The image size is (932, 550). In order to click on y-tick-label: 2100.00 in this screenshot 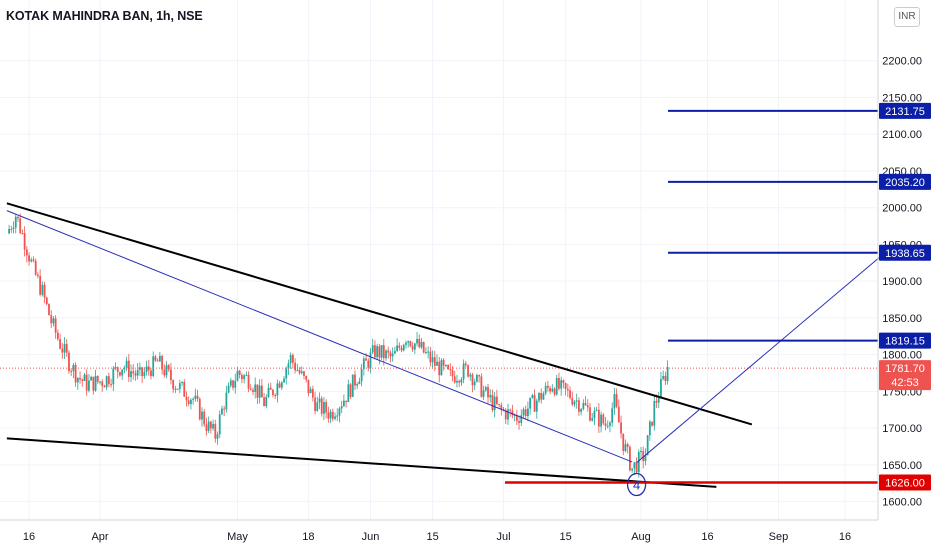, I will do `click(902, 135)`.